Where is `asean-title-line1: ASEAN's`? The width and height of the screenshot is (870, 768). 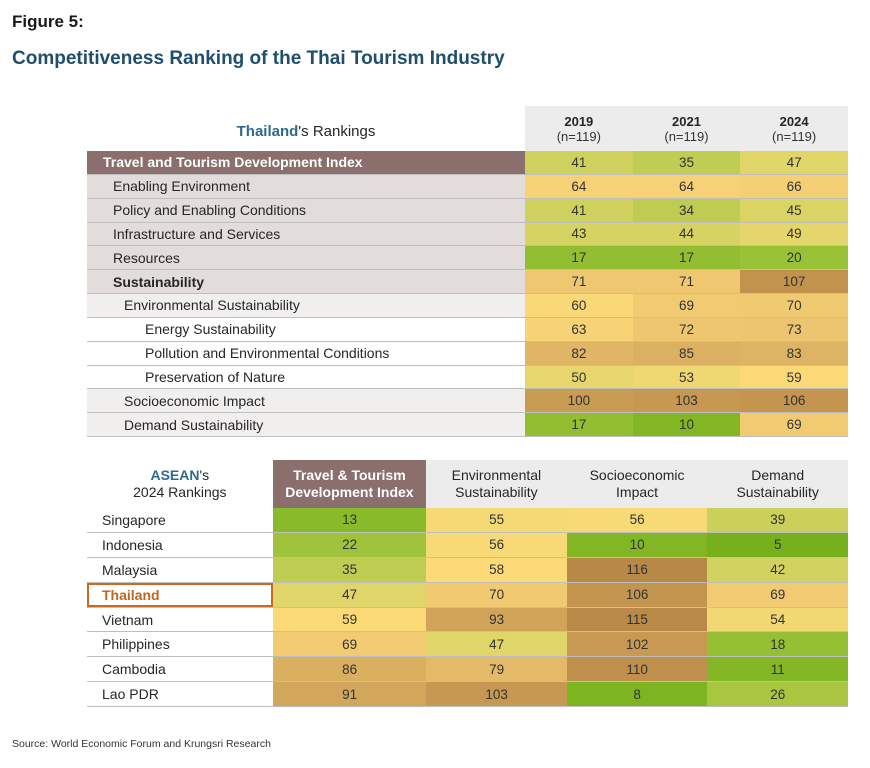 asean-title-line1: ASEAN's is located at coordinates (179, 475).